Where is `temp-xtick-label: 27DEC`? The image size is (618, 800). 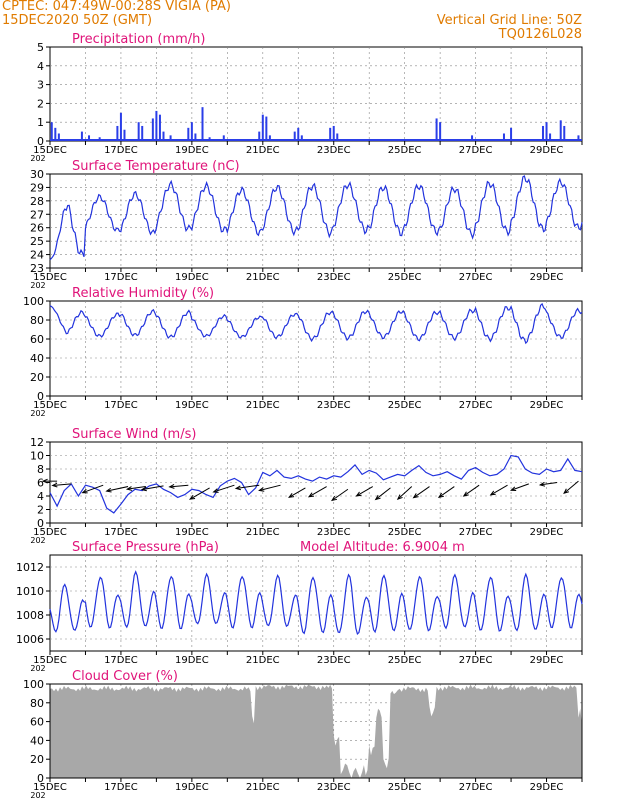
temp-xtick-label: 27DEC is located at coordinates (476, 277).